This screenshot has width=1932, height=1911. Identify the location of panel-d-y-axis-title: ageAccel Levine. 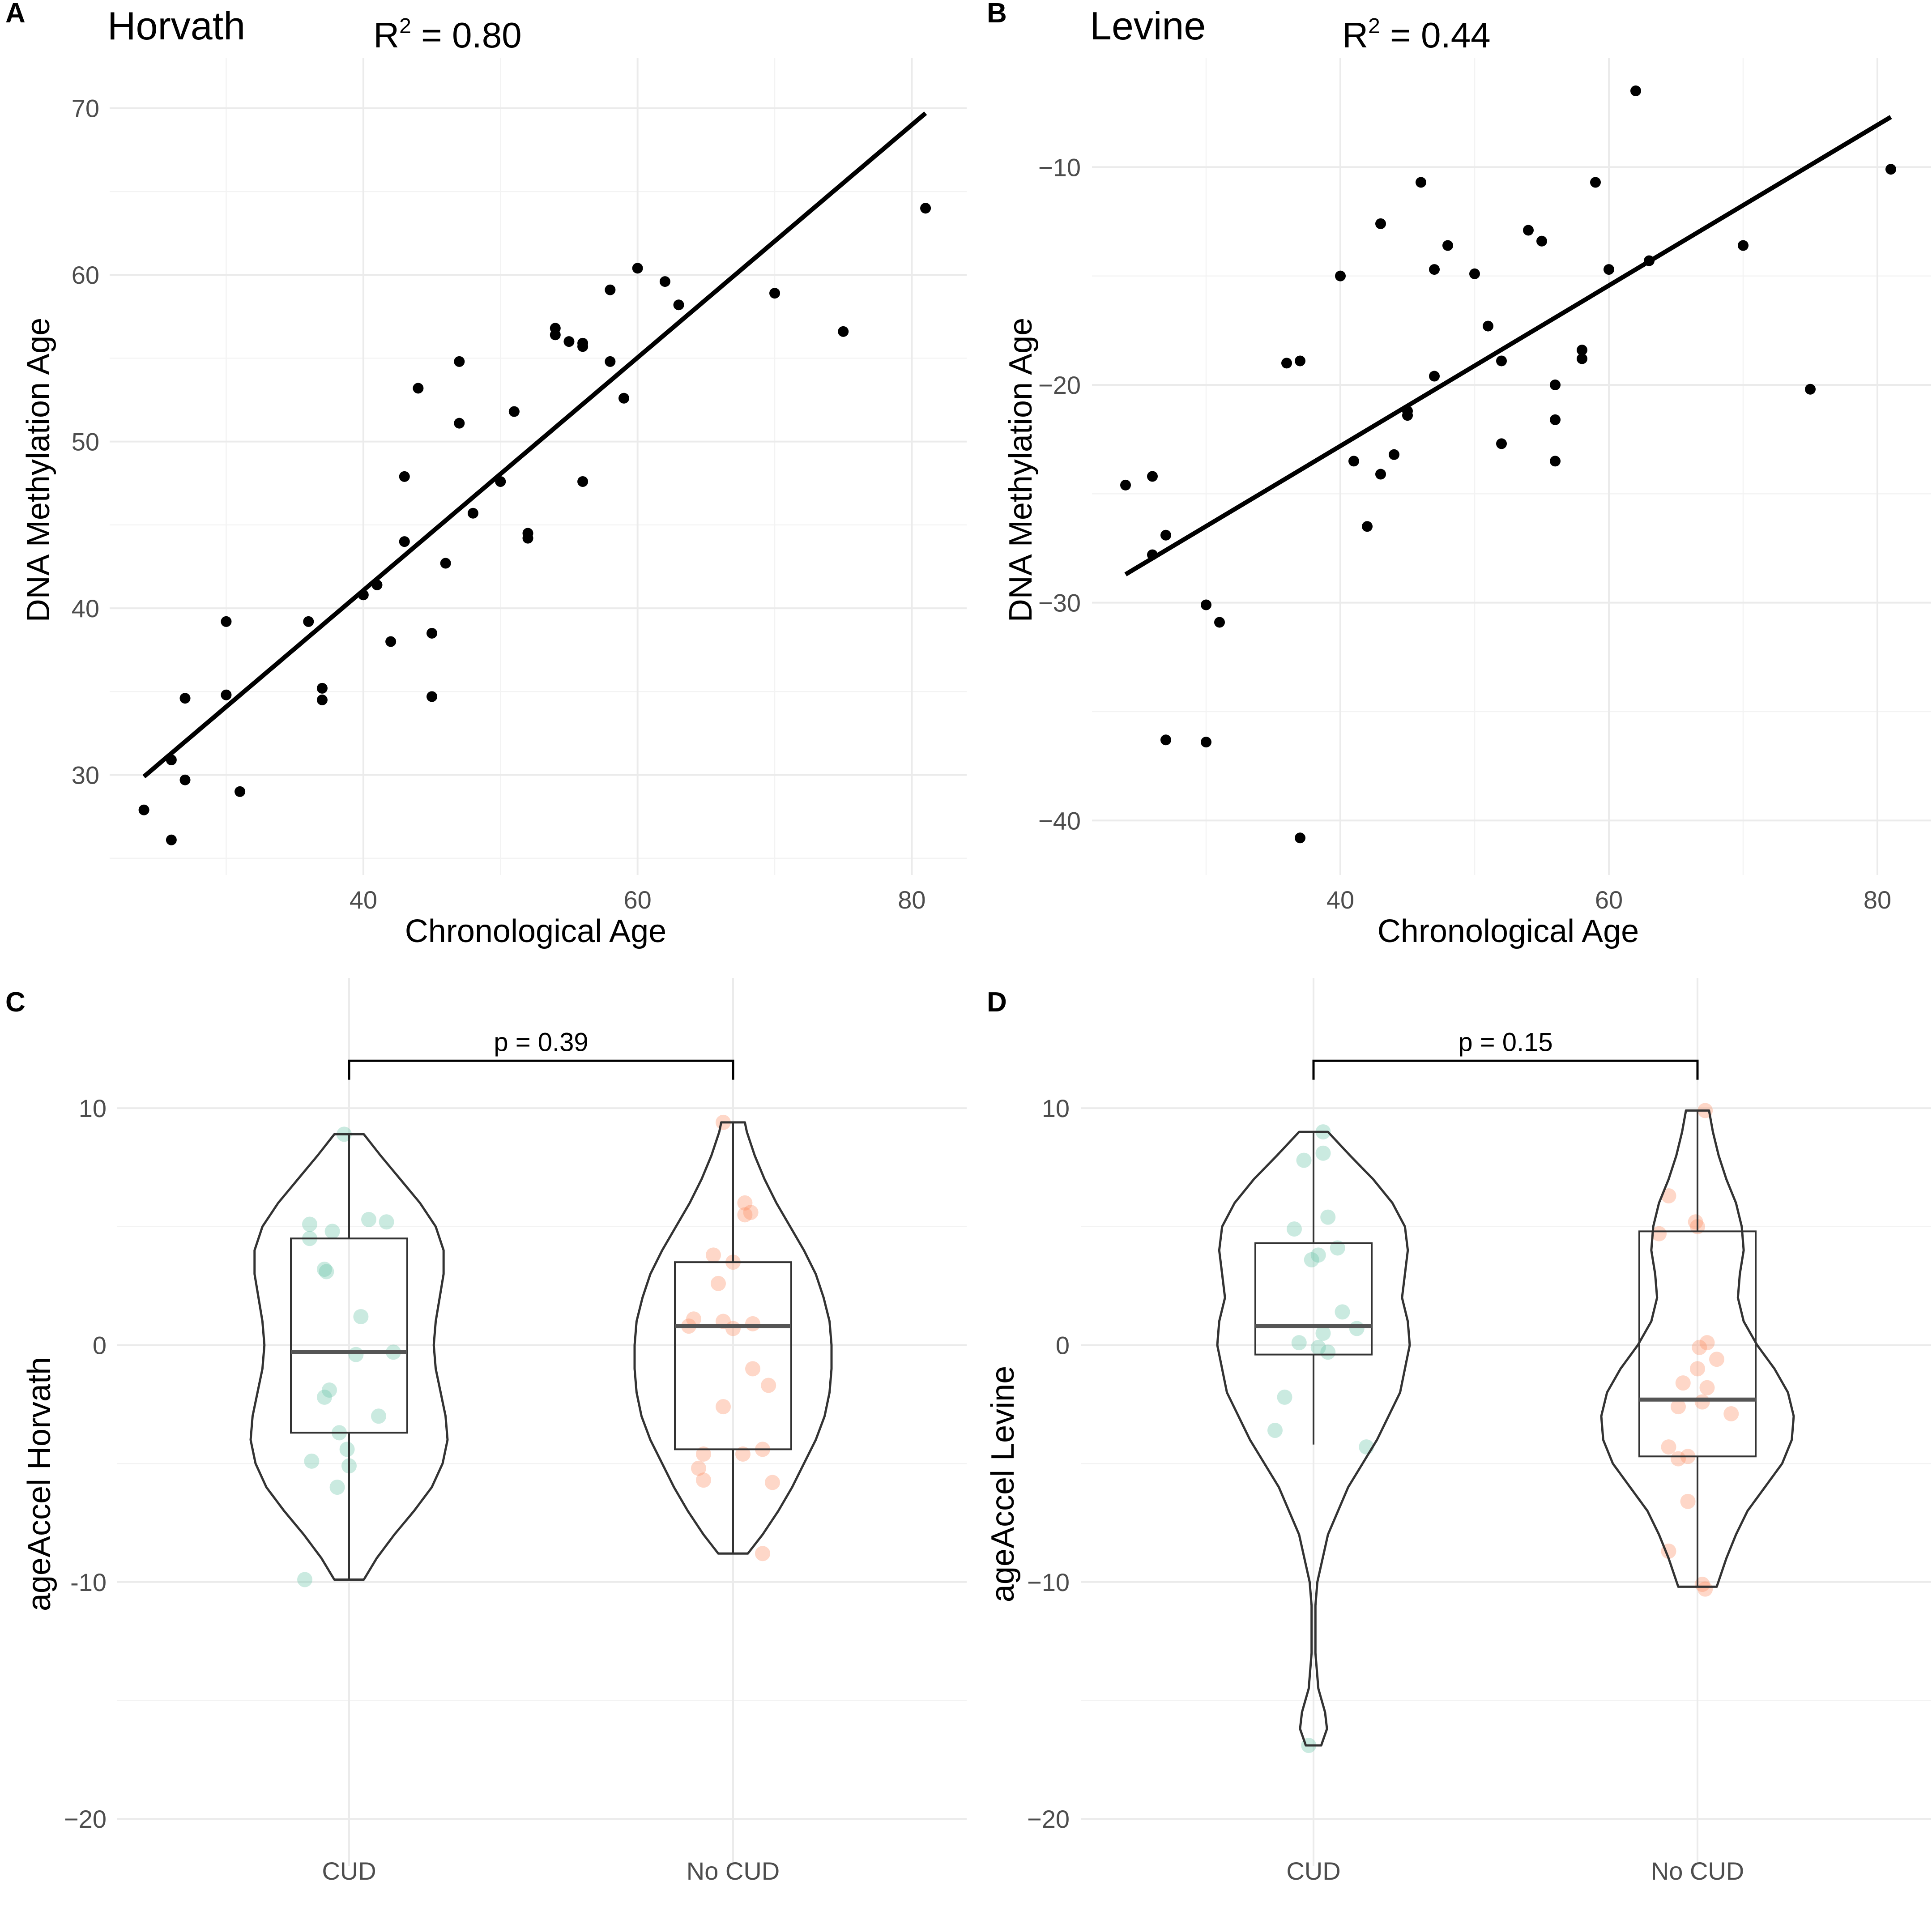
(1003, 1484).